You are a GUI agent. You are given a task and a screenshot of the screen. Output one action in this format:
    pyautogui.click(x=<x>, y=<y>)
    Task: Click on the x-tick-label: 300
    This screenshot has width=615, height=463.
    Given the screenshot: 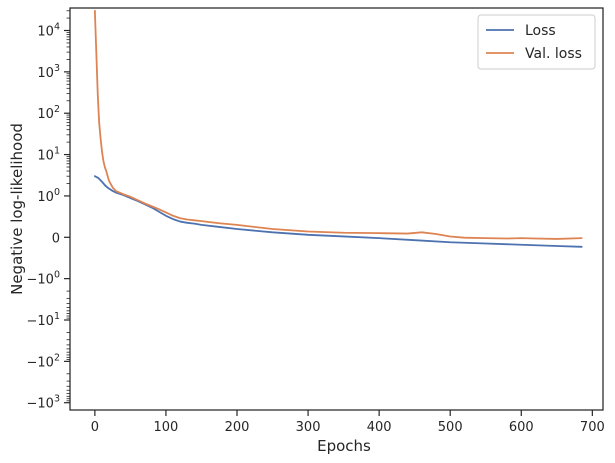 What is the action you would take?
    pyautogui.click(x=308, y=427)
    